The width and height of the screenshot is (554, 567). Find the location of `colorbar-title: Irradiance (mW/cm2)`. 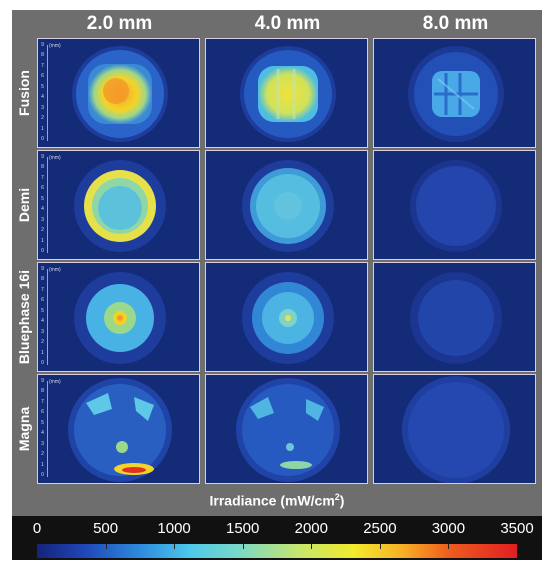

colorbar-title: Irradiance (mW/cm2) is located at coordinates (277, 500).